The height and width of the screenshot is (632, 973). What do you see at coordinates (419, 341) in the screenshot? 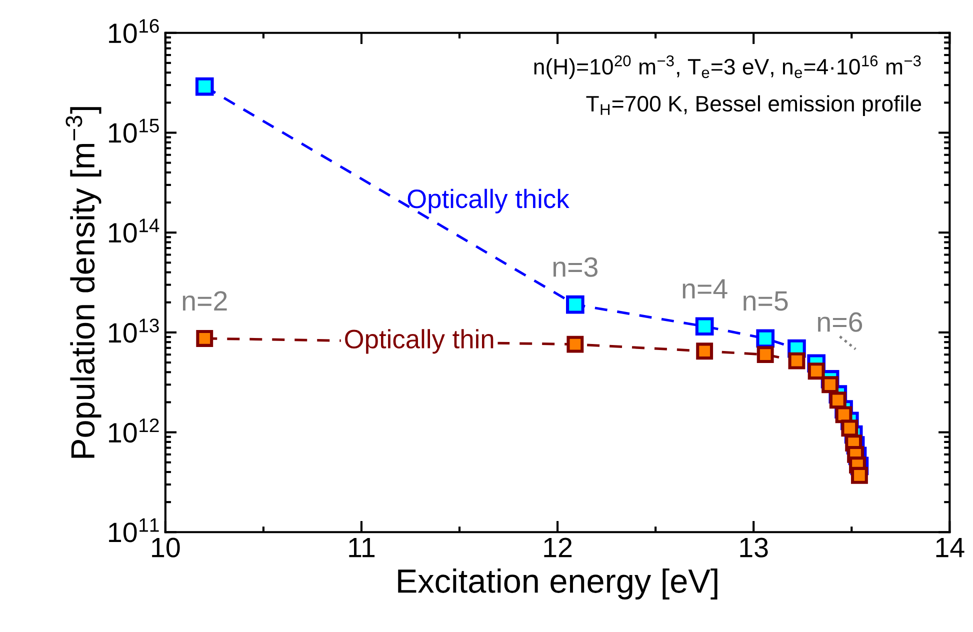
I see `series-label: Optically thin` at bounding box center [419, 341].